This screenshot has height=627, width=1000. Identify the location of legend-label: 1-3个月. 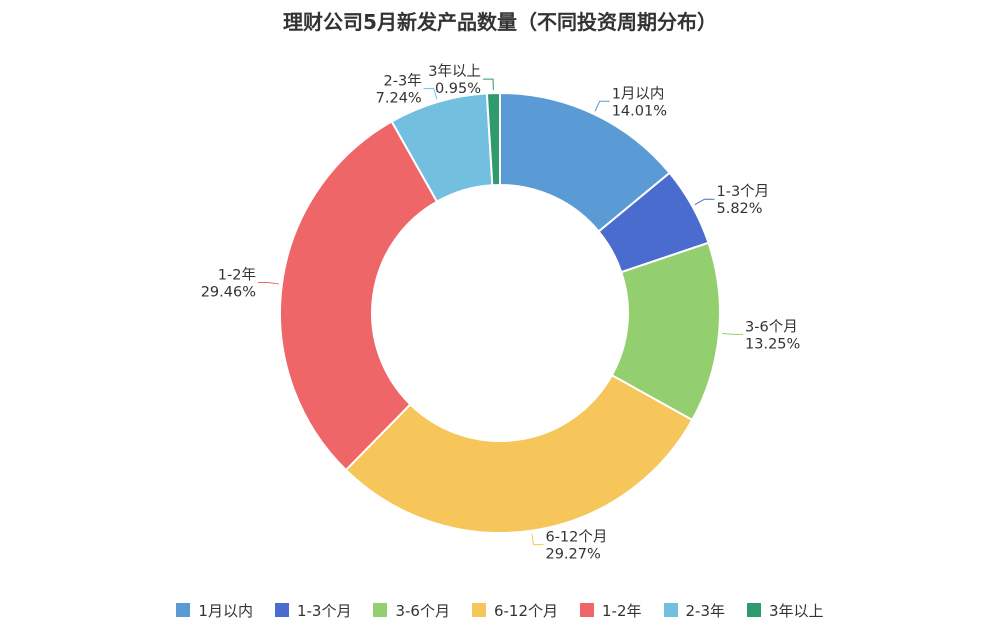
(324, 610).